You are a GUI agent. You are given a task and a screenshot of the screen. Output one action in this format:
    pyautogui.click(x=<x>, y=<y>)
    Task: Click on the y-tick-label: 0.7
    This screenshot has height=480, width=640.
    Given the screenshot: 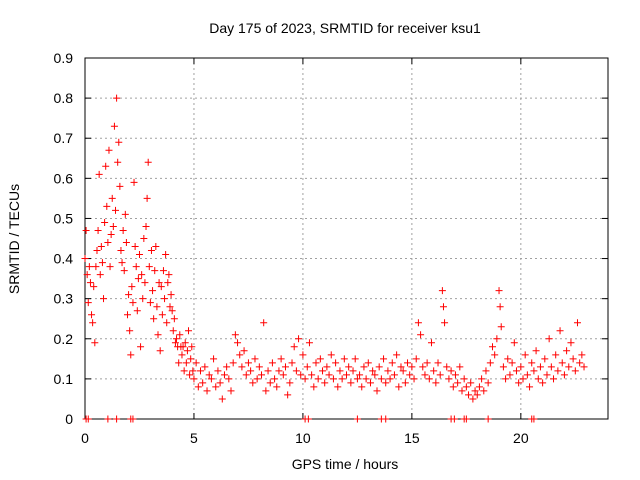 What is the action you would take?
    pyautogui.click(x=64, y=138)
    